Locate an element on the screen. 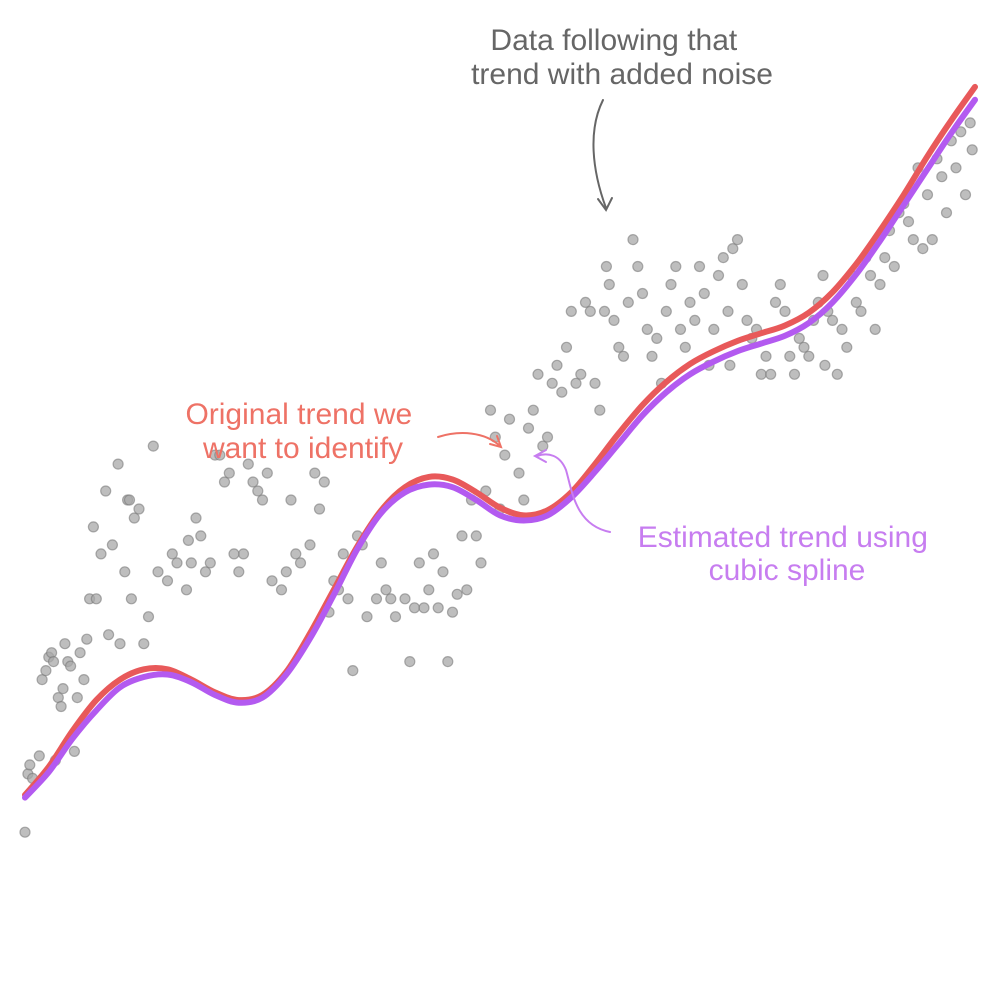 The width and height of the screenshot is (1000, 1000). annotation-estimated-line2: cubic spline is located at coordinates (787, 570).